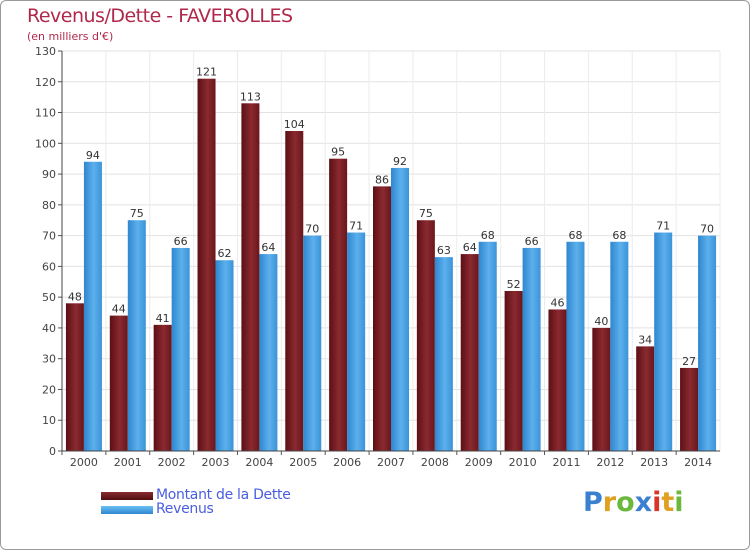 This screenshot has width=750, height=550. I want to click on y-tick-label: 70, so click(49, 236).